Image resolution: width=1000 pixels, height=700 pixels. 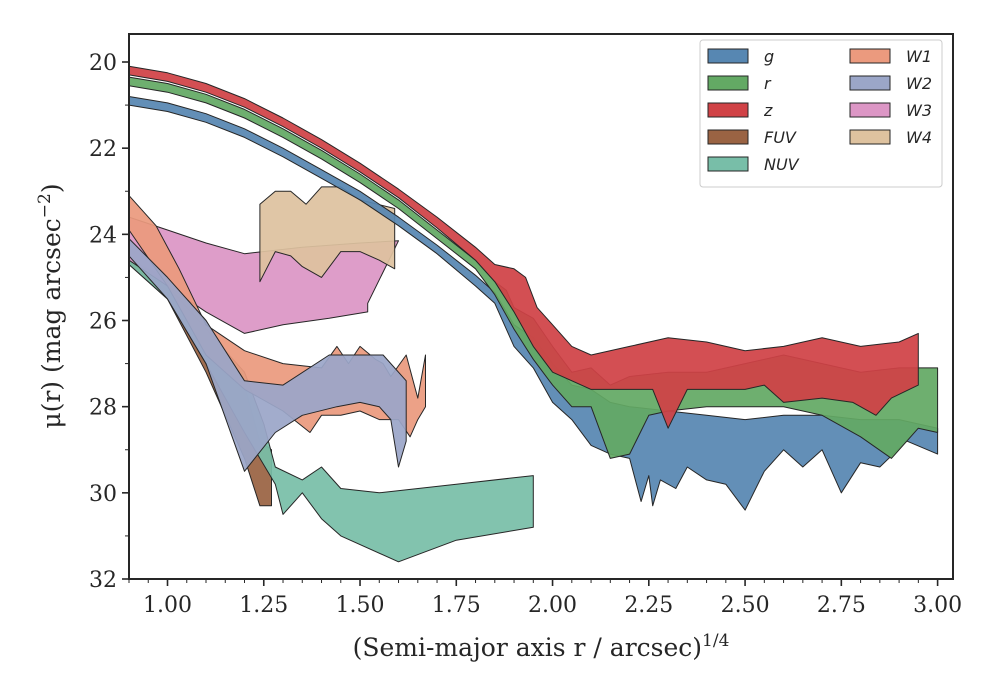 What do you see at coordinates (103, 322) in the screenshot?
I see `y-tick-label: 26` at bounding box center [103, 322].